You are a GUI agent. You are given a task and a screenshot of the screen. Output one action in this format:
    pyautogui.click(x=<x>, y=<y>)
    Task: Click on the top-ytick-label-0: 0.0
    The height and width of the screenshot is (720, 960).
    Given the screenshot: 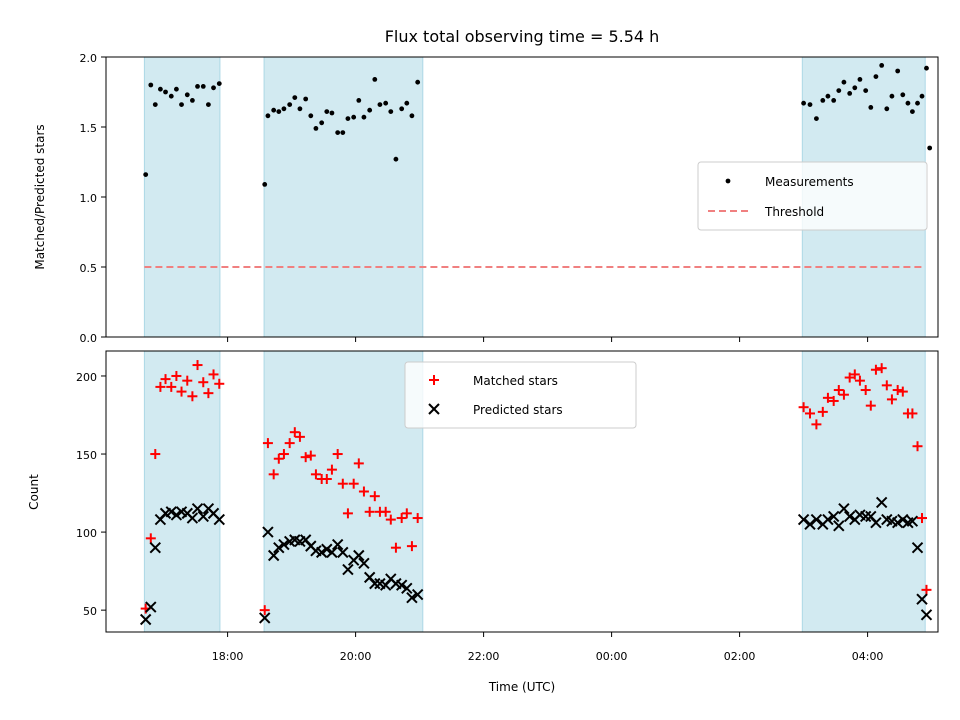 What is the action you would take?
    pyautogui.click(x=89, y=338)
    